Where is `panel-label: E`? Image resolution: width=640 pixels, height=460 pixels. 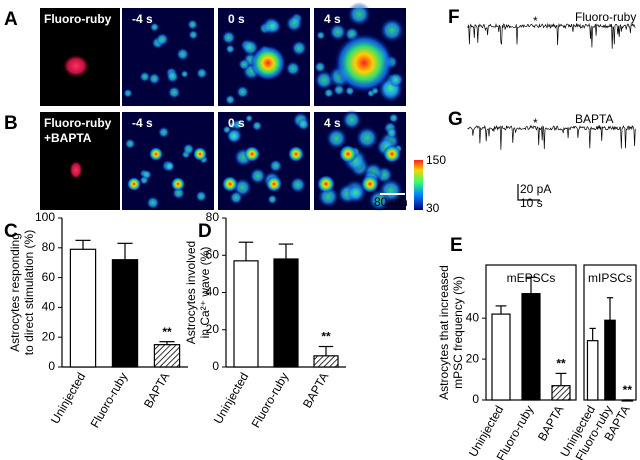
panel-label: E is located at coordinates (456, 245).